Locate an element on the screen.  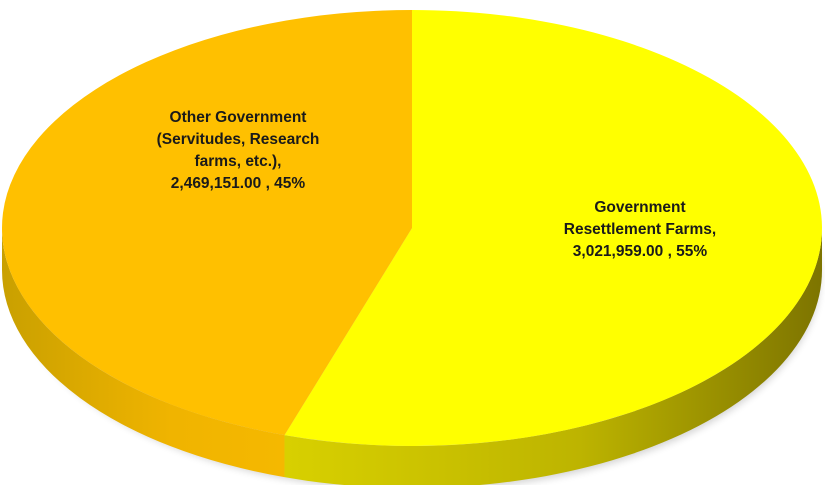
data-label-1-line-0: Other Government is located at coordinates (238, 117).